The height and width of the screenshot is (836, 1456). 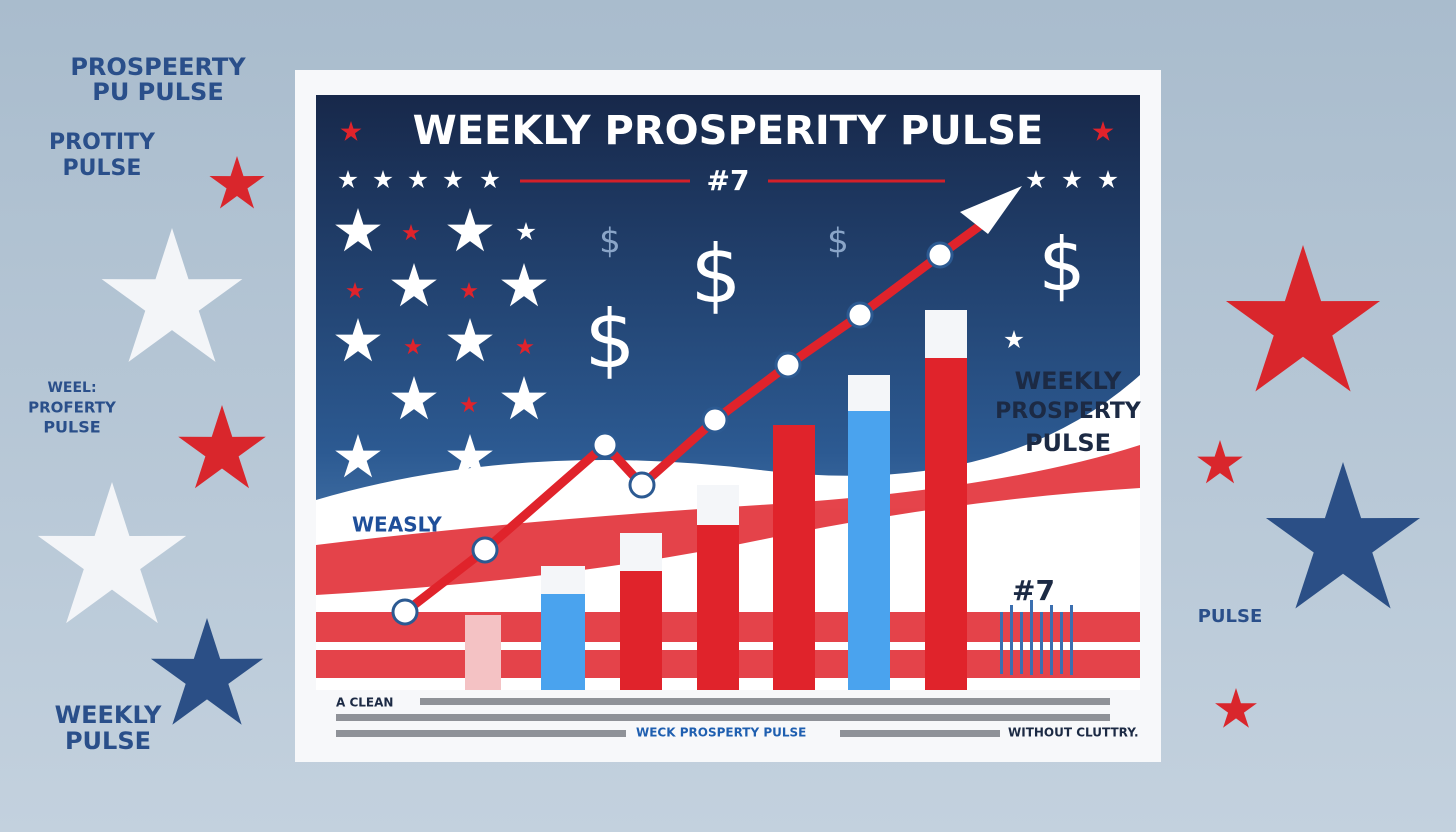 I want to click on banner-label: PROSPERTY, so click(x=1068, y=411).